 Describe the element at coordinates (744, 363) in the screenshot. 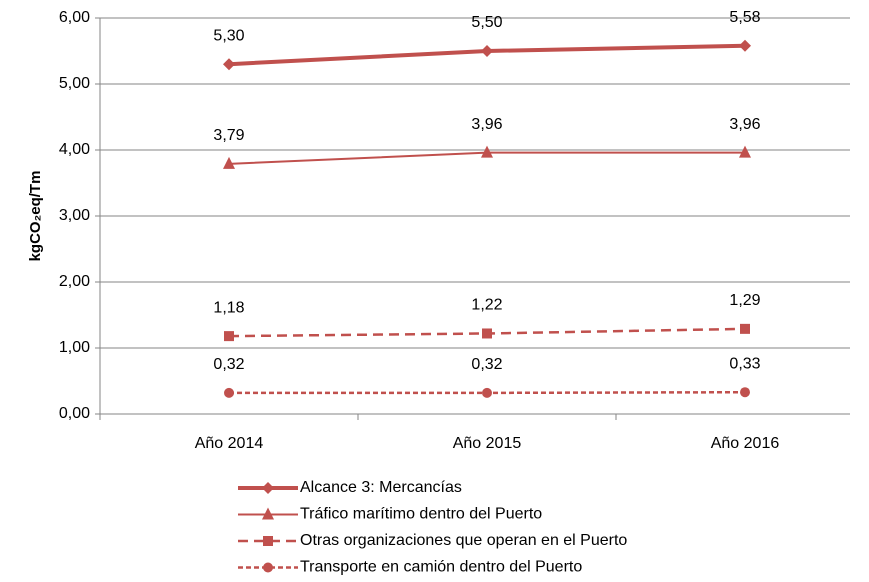

I see `data-label: 0,33` at that location.